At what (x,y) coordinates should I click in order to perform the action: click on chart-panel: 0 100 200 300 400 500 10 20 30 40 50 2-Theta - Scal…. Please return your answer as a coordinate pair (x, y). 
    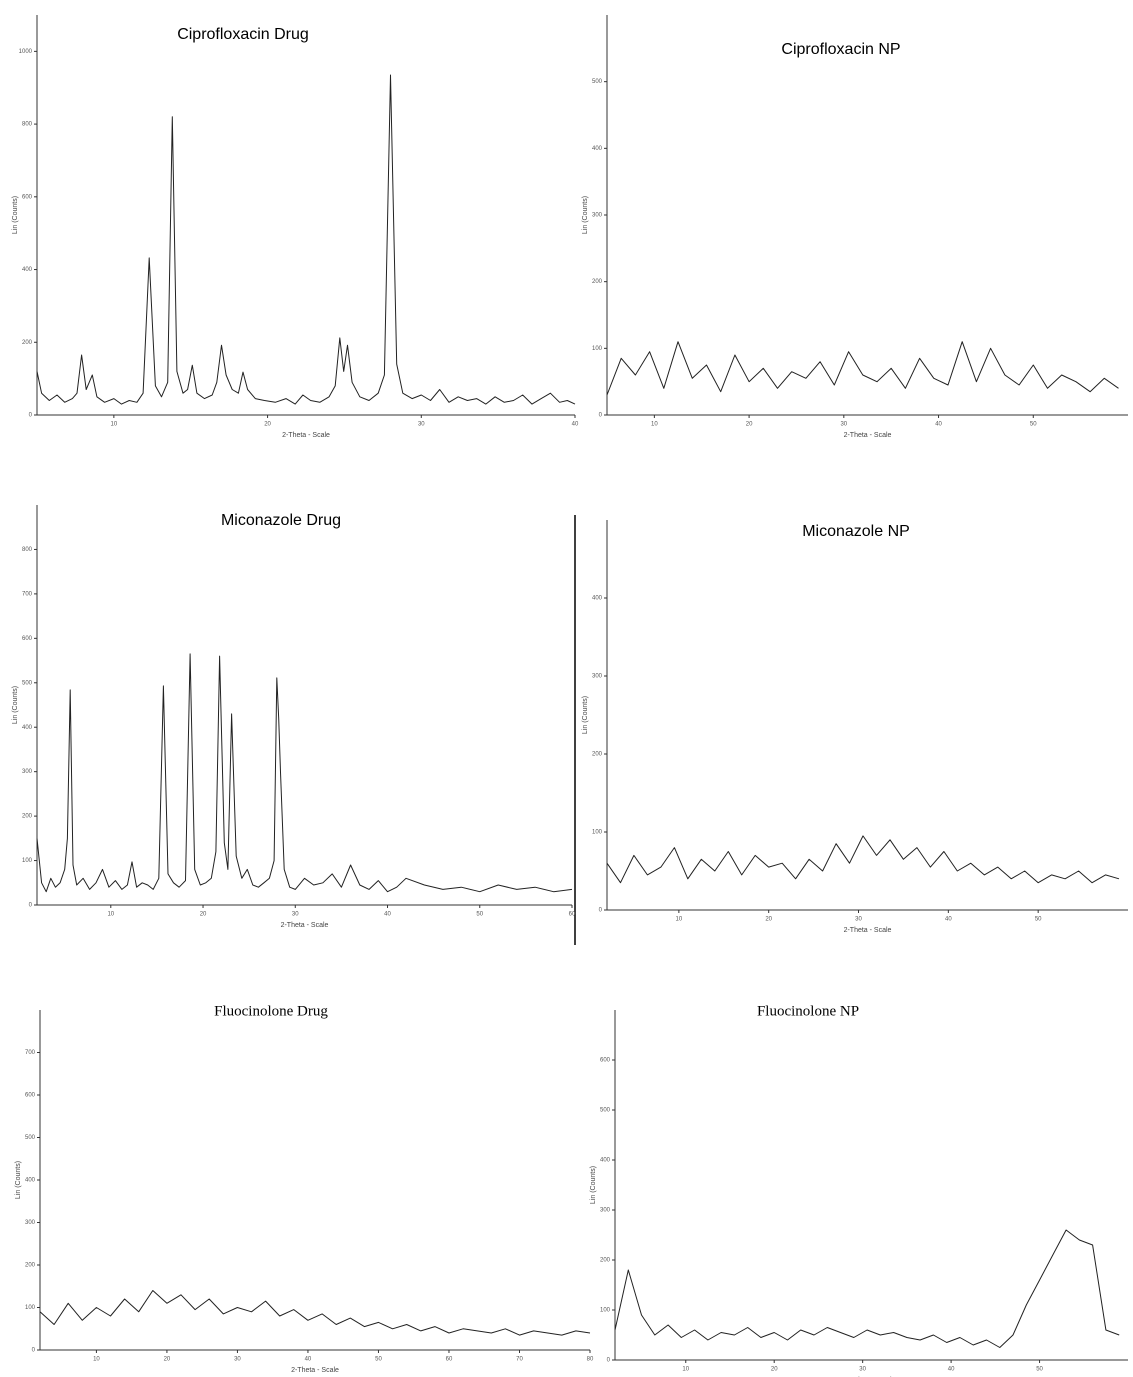
    Looking at the image, I should click on (855, 227).